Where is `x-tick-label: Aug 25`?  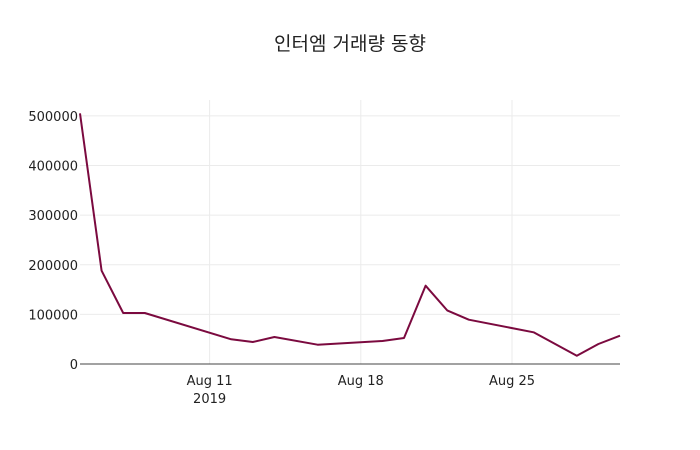
x-tick-label: Aug 25 is located at coordinates (512, 381).